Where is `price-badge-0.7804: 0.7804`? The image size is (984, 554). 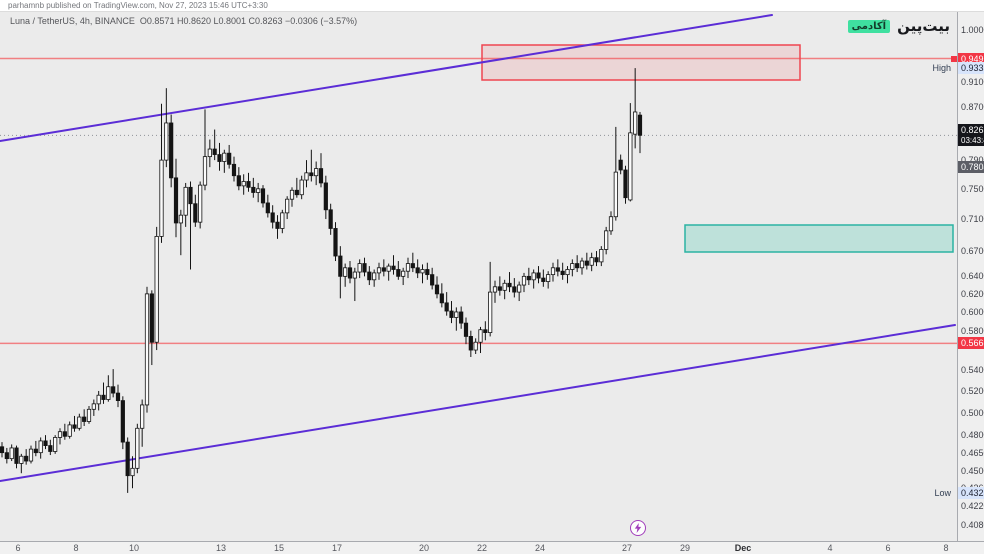 price-badge-0.7804: 0.7804 is located at coordinates (971, 166).